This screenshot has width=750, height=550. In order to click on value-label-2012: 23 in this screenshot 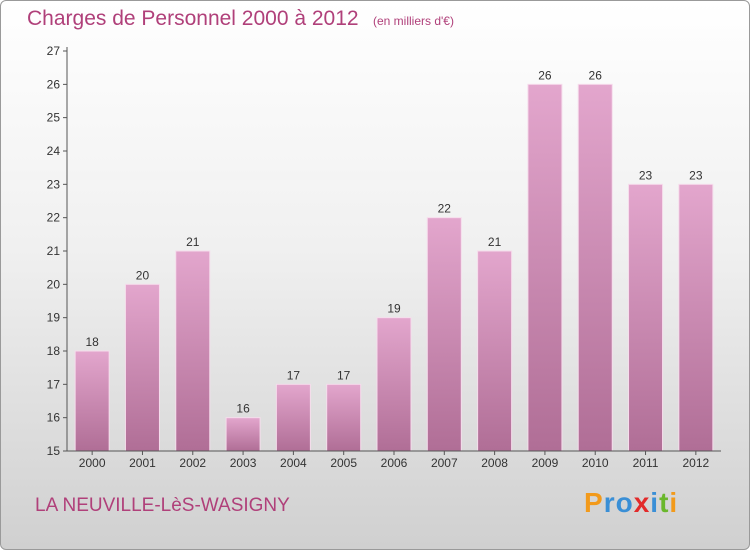, I will do `click(696, 175)`.